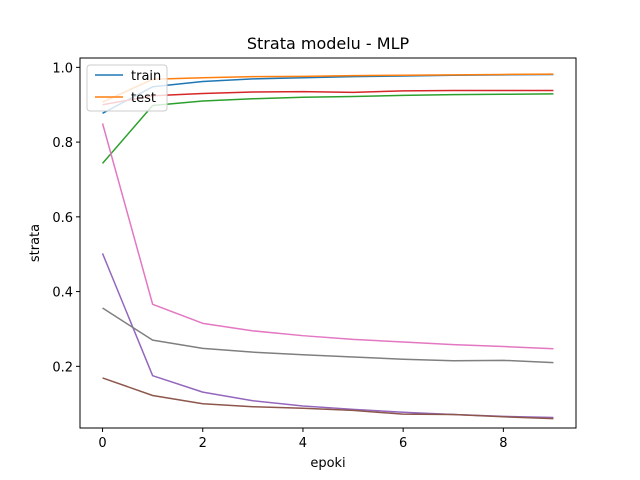 The height and width of the screenshot is (480, 640). I want to click on legend: train test, so click(127, 88).